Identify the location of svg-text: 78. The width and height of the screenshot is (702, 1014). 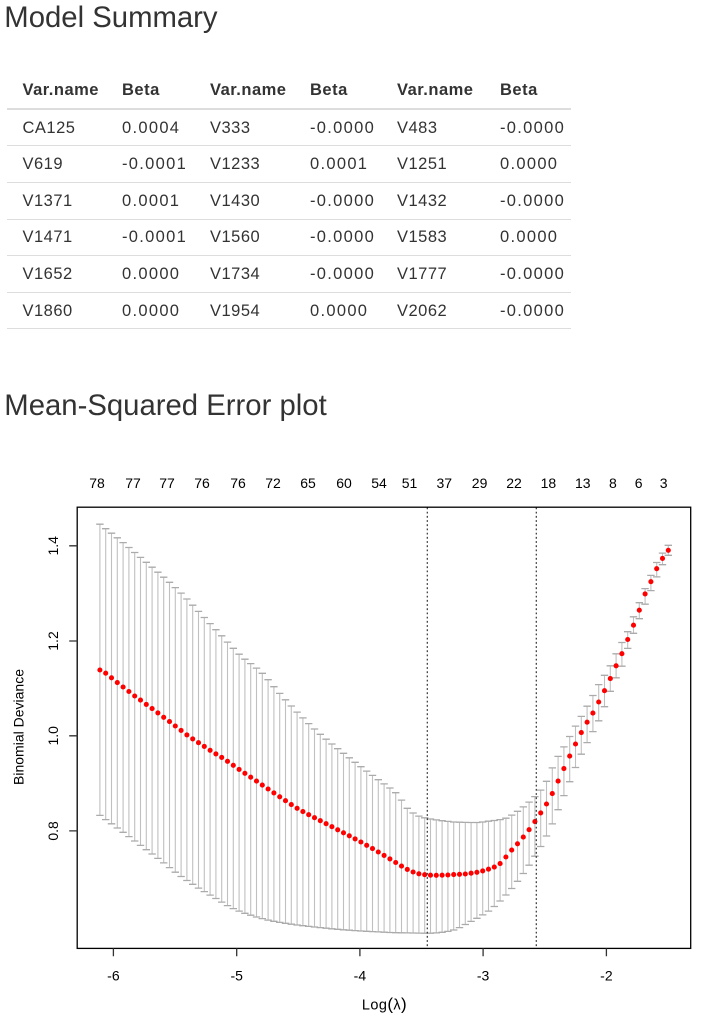
(97, 483).